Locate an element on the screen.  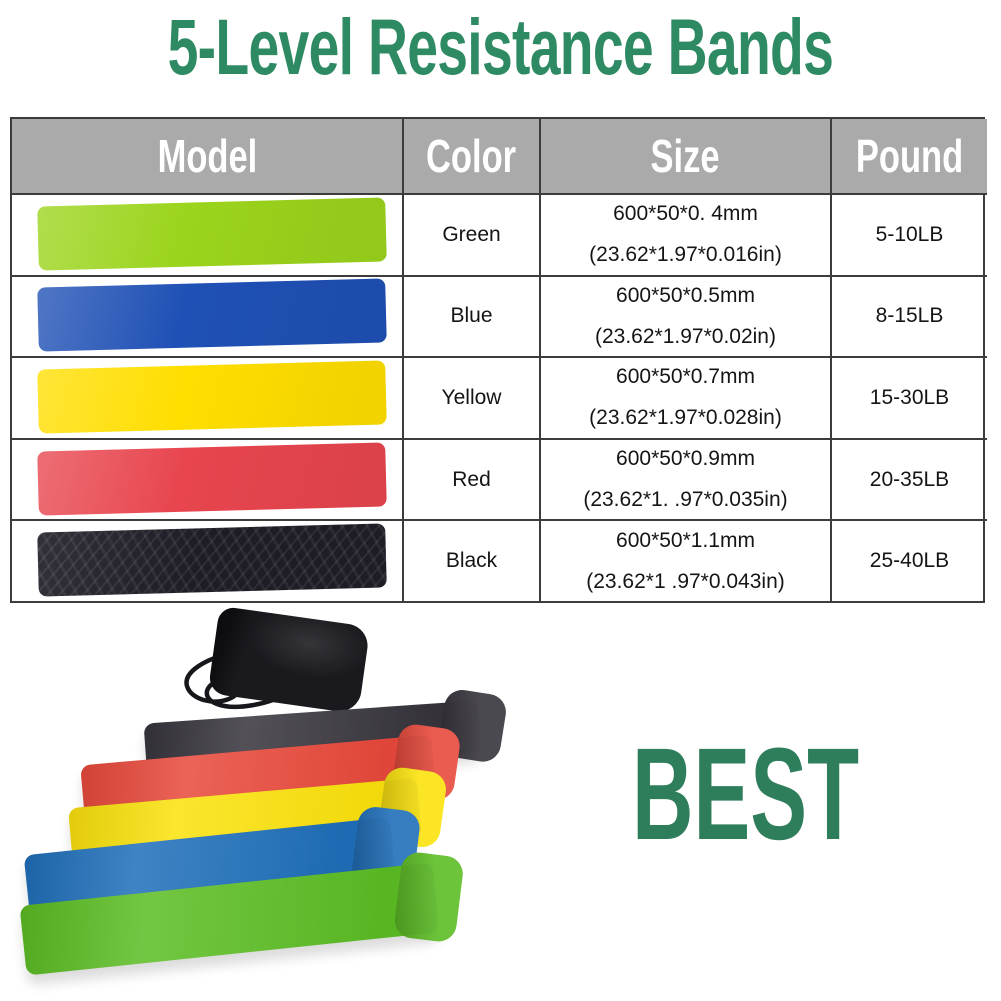
color-cell: Yellow is located at coordinates (470, 398).